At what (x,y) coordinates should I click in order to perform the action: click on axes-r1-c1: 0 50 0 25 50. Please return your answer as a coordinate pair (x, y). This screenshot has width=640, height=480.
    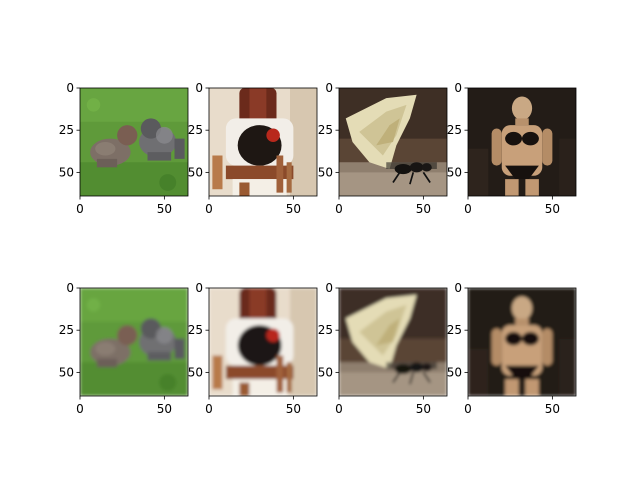
    Looking at the image, I should click on (253, 348).